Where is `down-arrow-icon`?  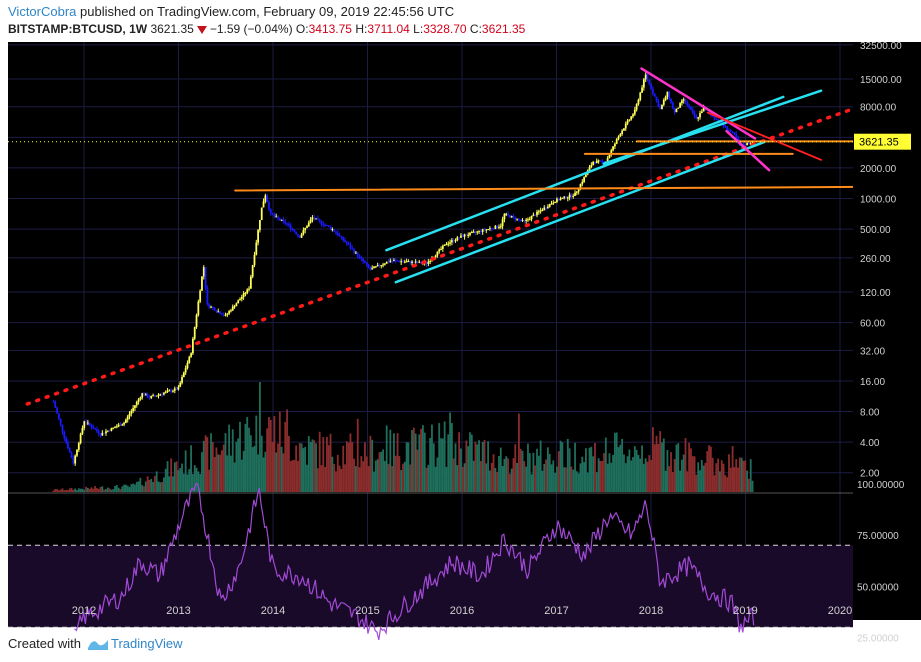
down-arrow-icon is located at coordinates (201, 29).